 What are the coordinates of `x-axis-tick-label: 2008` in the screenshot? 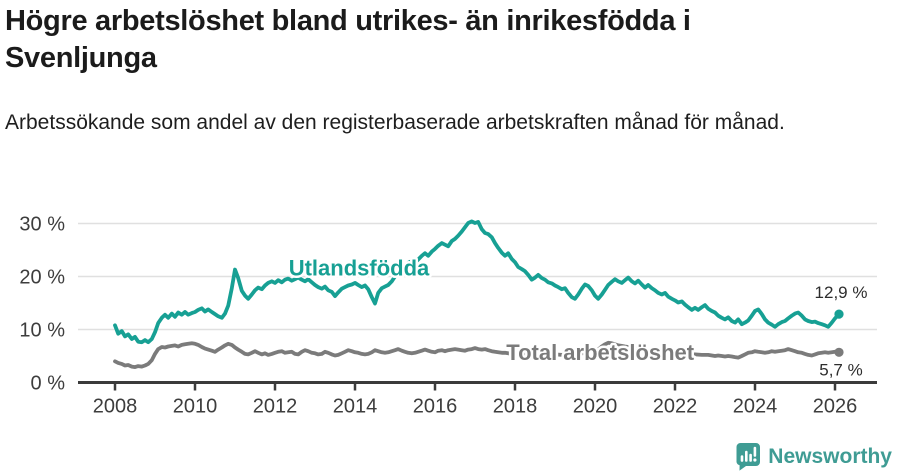 It's located at (115, 407).